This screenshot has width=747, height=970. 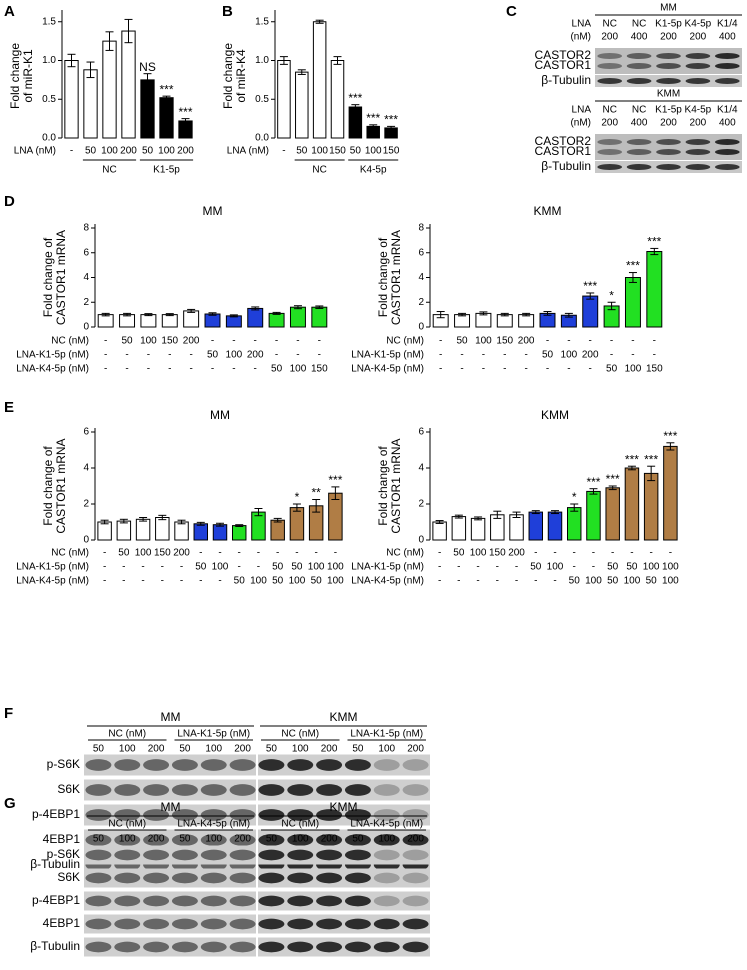 I want to click on y-tick-label: 2, so click(x=421, y=504).